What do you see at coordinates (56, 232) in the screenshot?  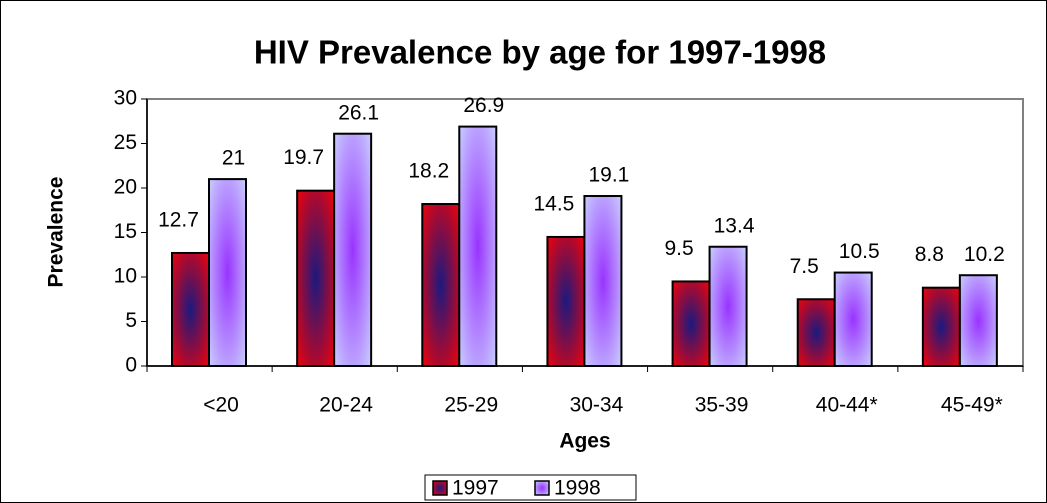 I see `y-axis-label: Prevalence` at bounding box center [56, 232].